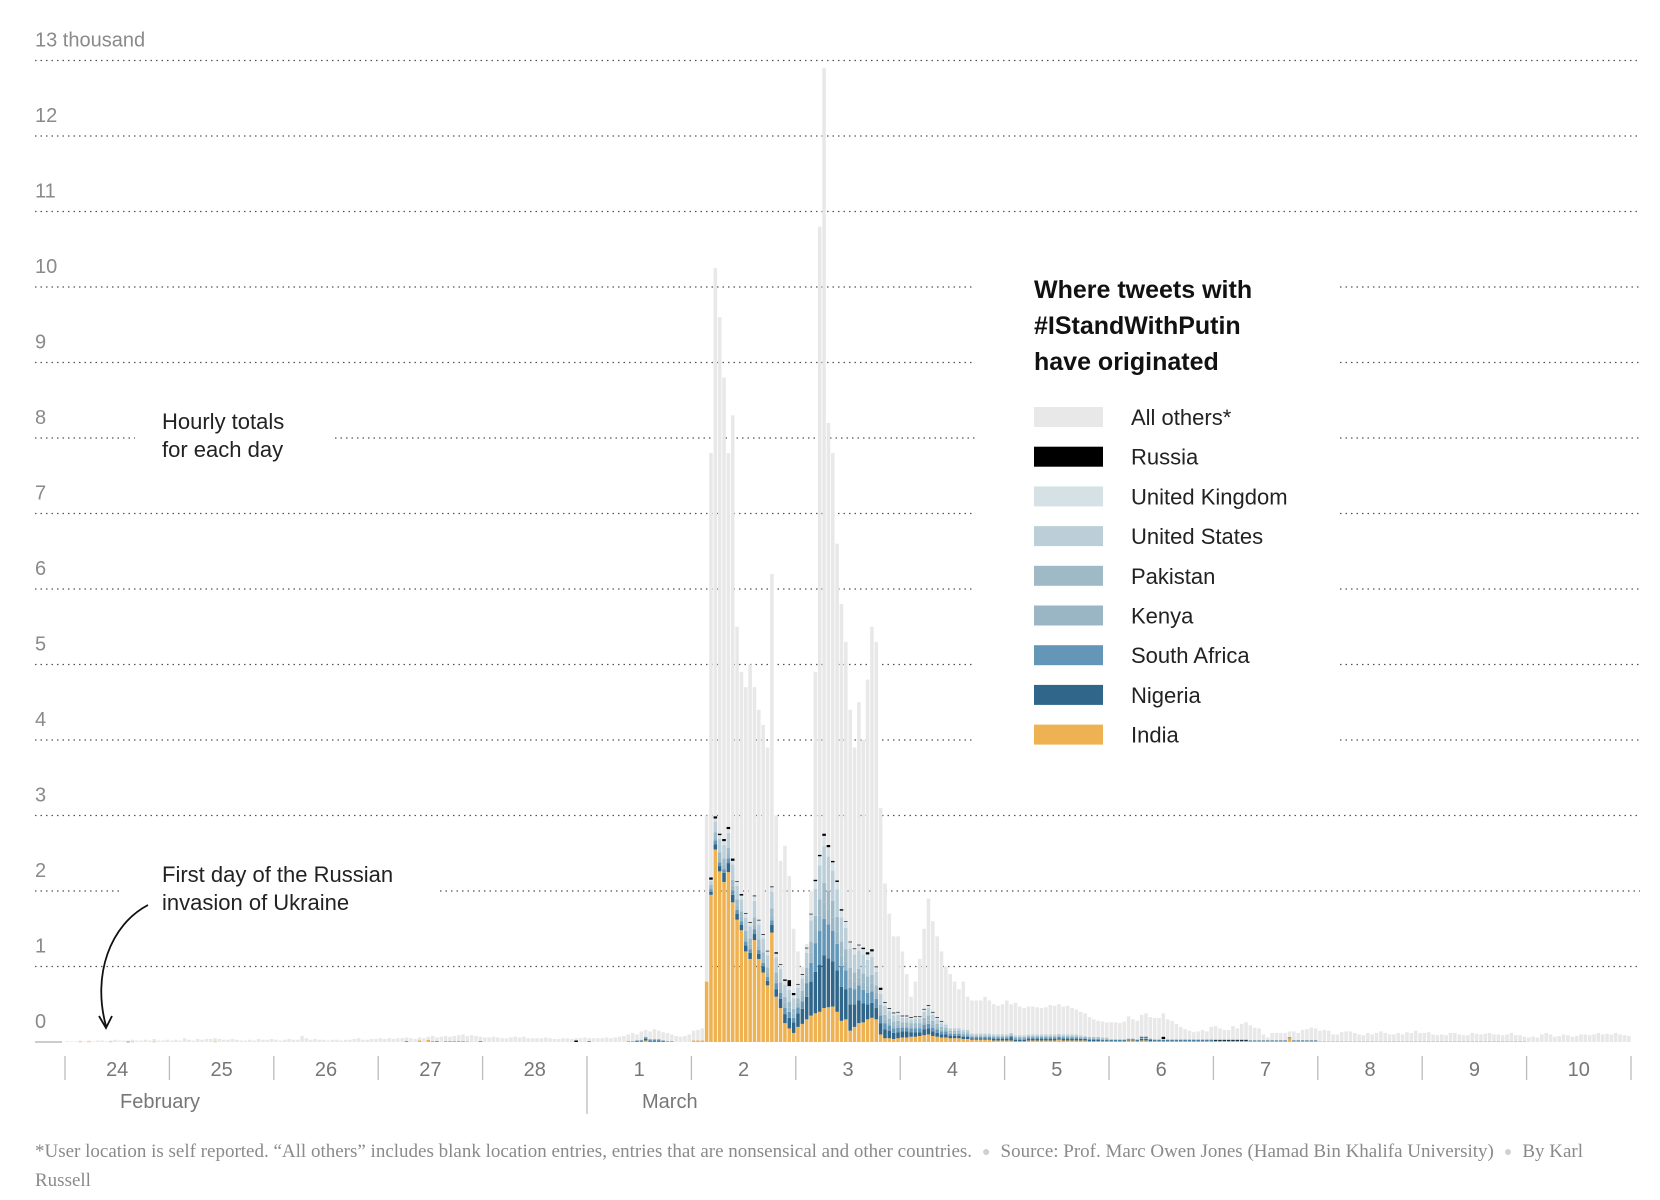 The image size is (1660, 1200). Describe the element at coordinates (743, 1070) in the screenshot. I see `x-tick-label: 2` at that location.